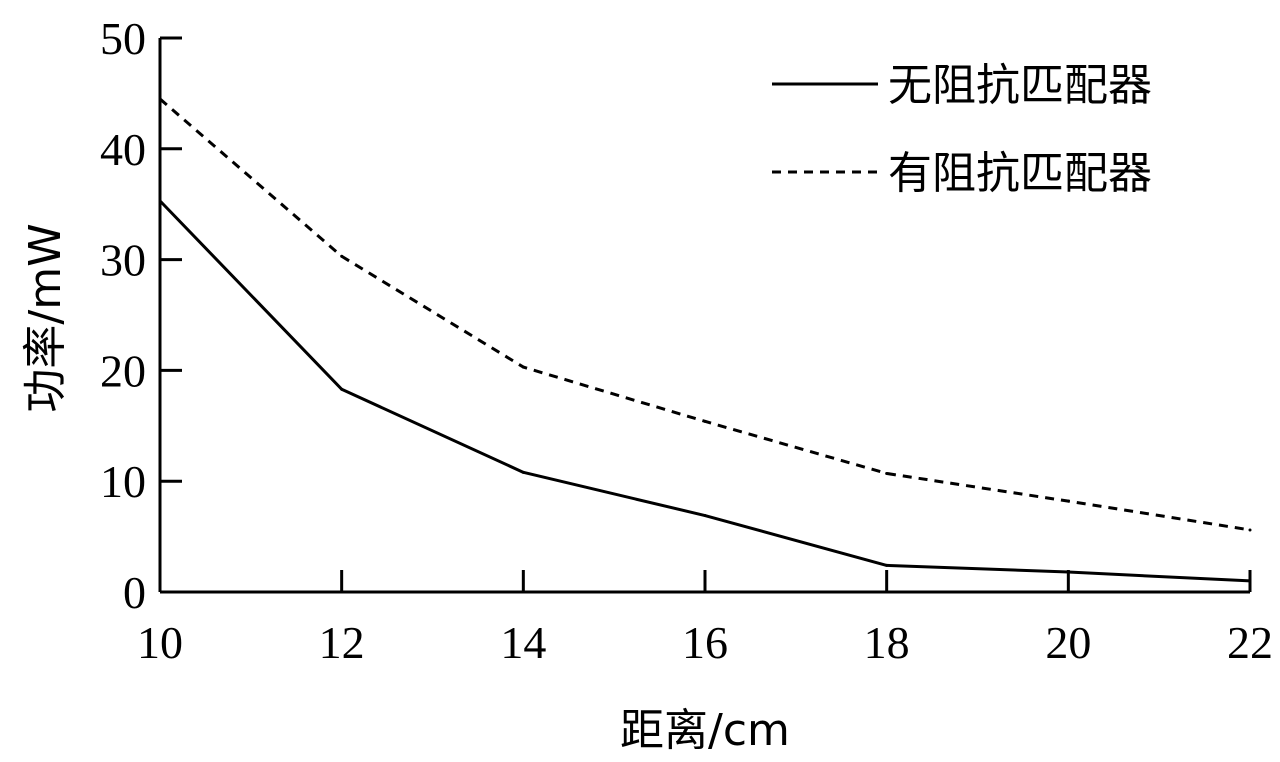  Describe the element at coordinates (705, 642) in the screenshot. I see `x-tick-label: 16` at that location.